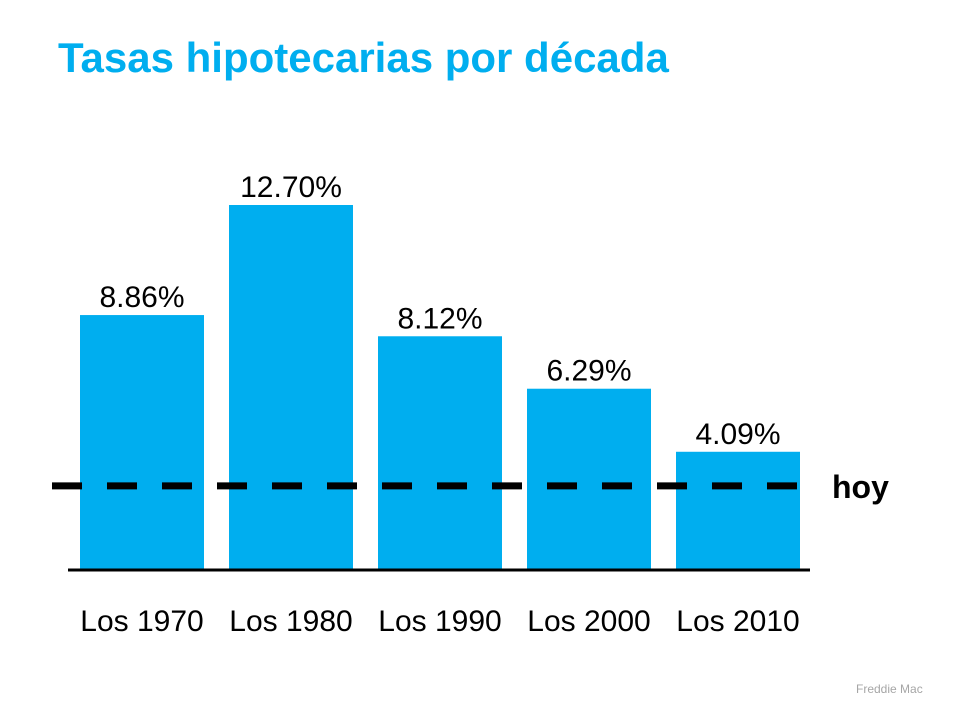 Image resolution: width=960 pixels, height=720 pixels. I want to click on source-credit: Freddie Mac, so click(889, 689).